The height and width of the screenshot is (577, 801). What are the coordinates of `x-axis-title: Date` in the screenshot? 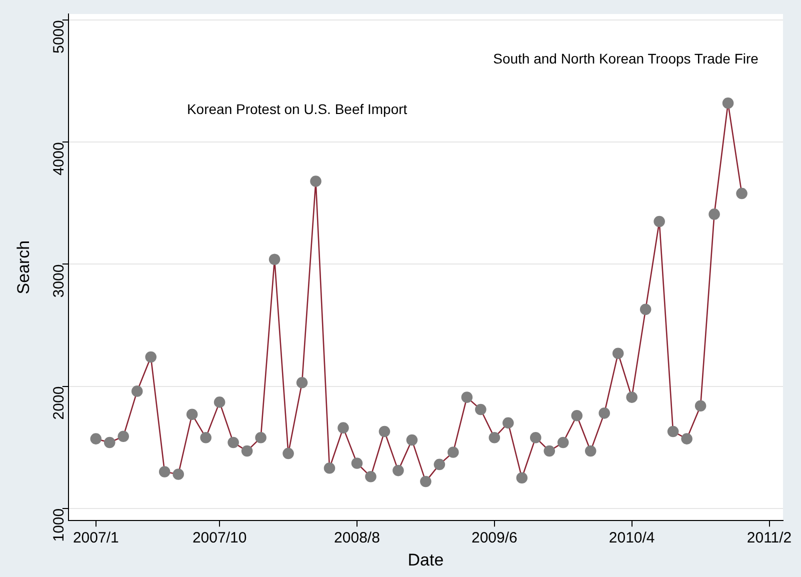 It's located at (426, 560).